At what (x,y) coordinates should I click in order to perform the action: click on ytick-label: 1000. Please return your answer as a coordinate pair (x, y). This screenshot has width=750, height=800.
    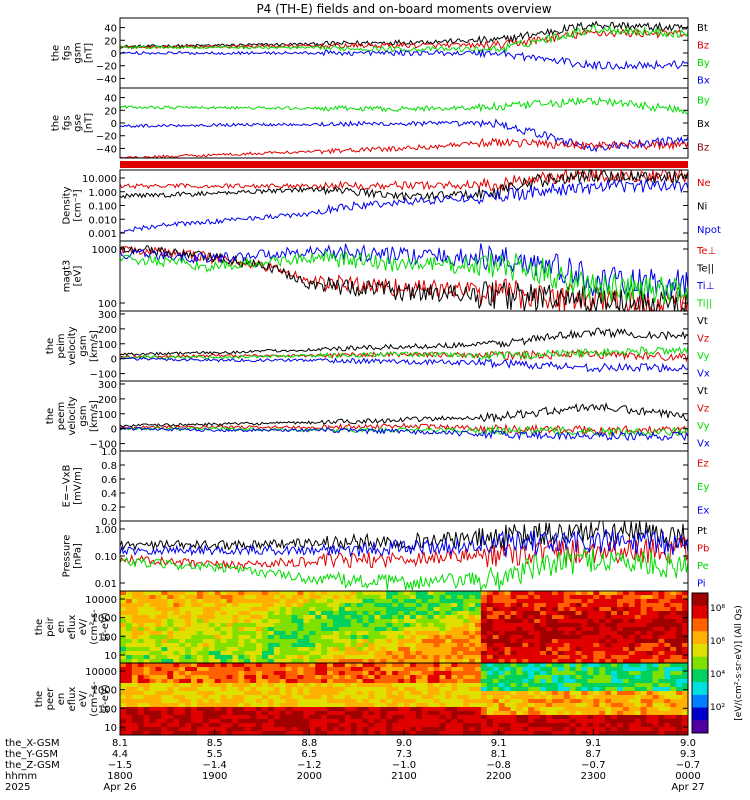
    Looking at the image, I should click on (104, 619).